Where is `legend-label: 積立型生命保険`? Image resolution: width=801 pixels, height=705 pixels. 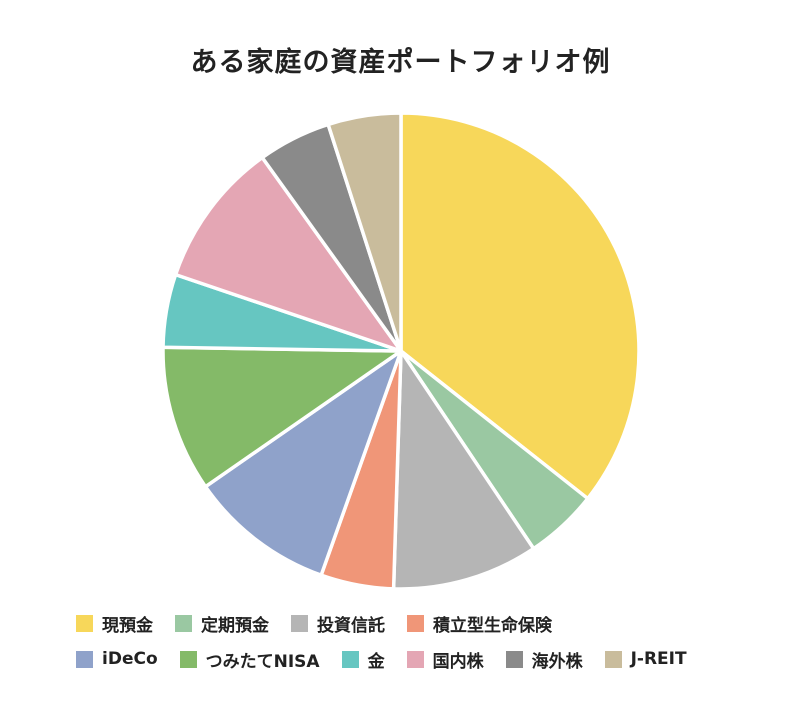
legend-label: 積立型生命保険 is located at coordinates (492, 625).